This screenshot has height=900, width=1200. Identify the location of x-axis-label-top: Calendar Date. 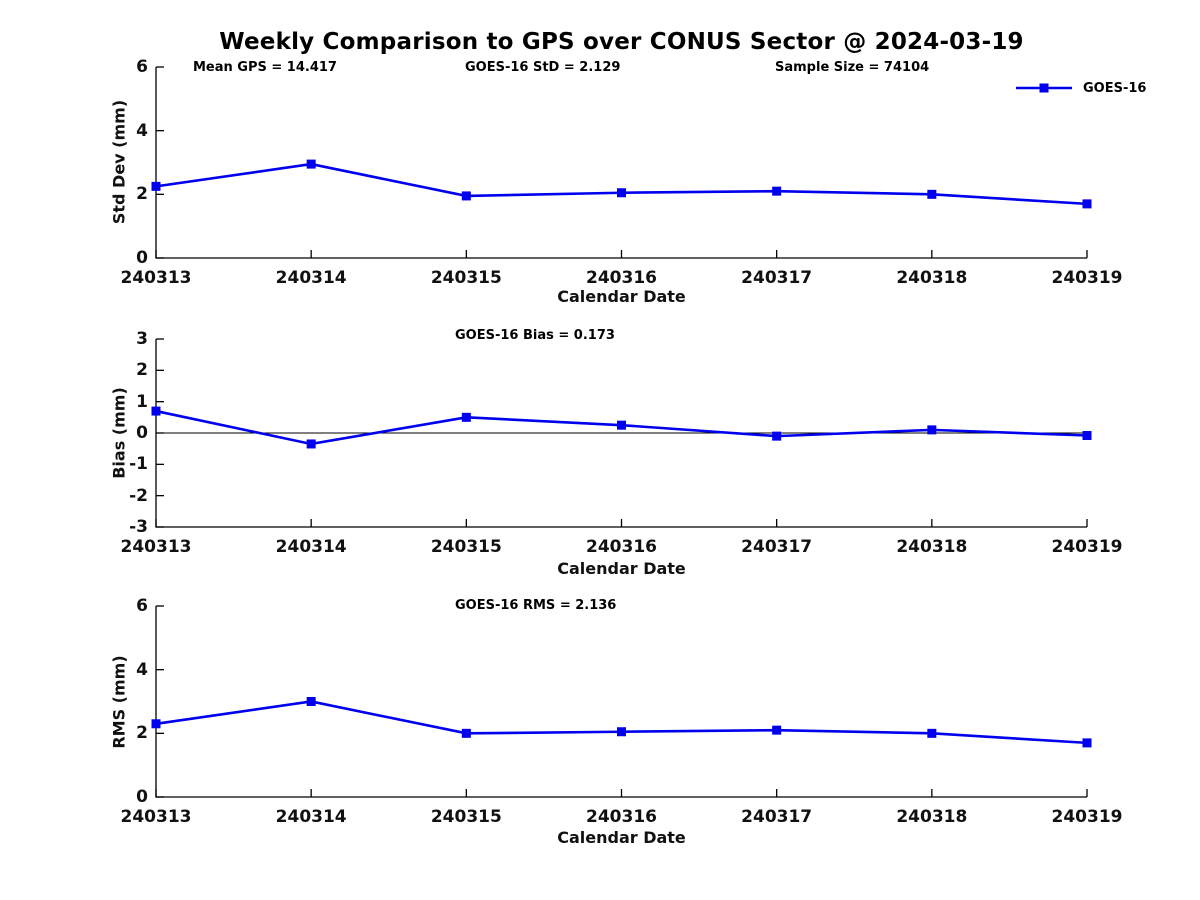
(621, 296).